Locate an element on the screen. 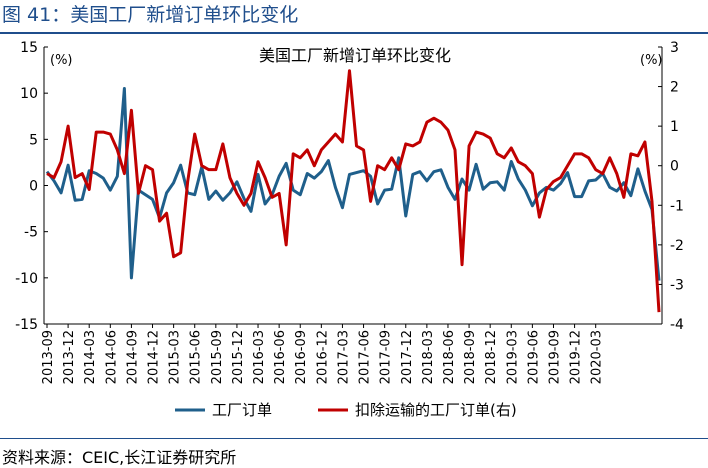 The image size is (708, 468). x-tick-label: 2018-03 is located at coordinates (428, 357).